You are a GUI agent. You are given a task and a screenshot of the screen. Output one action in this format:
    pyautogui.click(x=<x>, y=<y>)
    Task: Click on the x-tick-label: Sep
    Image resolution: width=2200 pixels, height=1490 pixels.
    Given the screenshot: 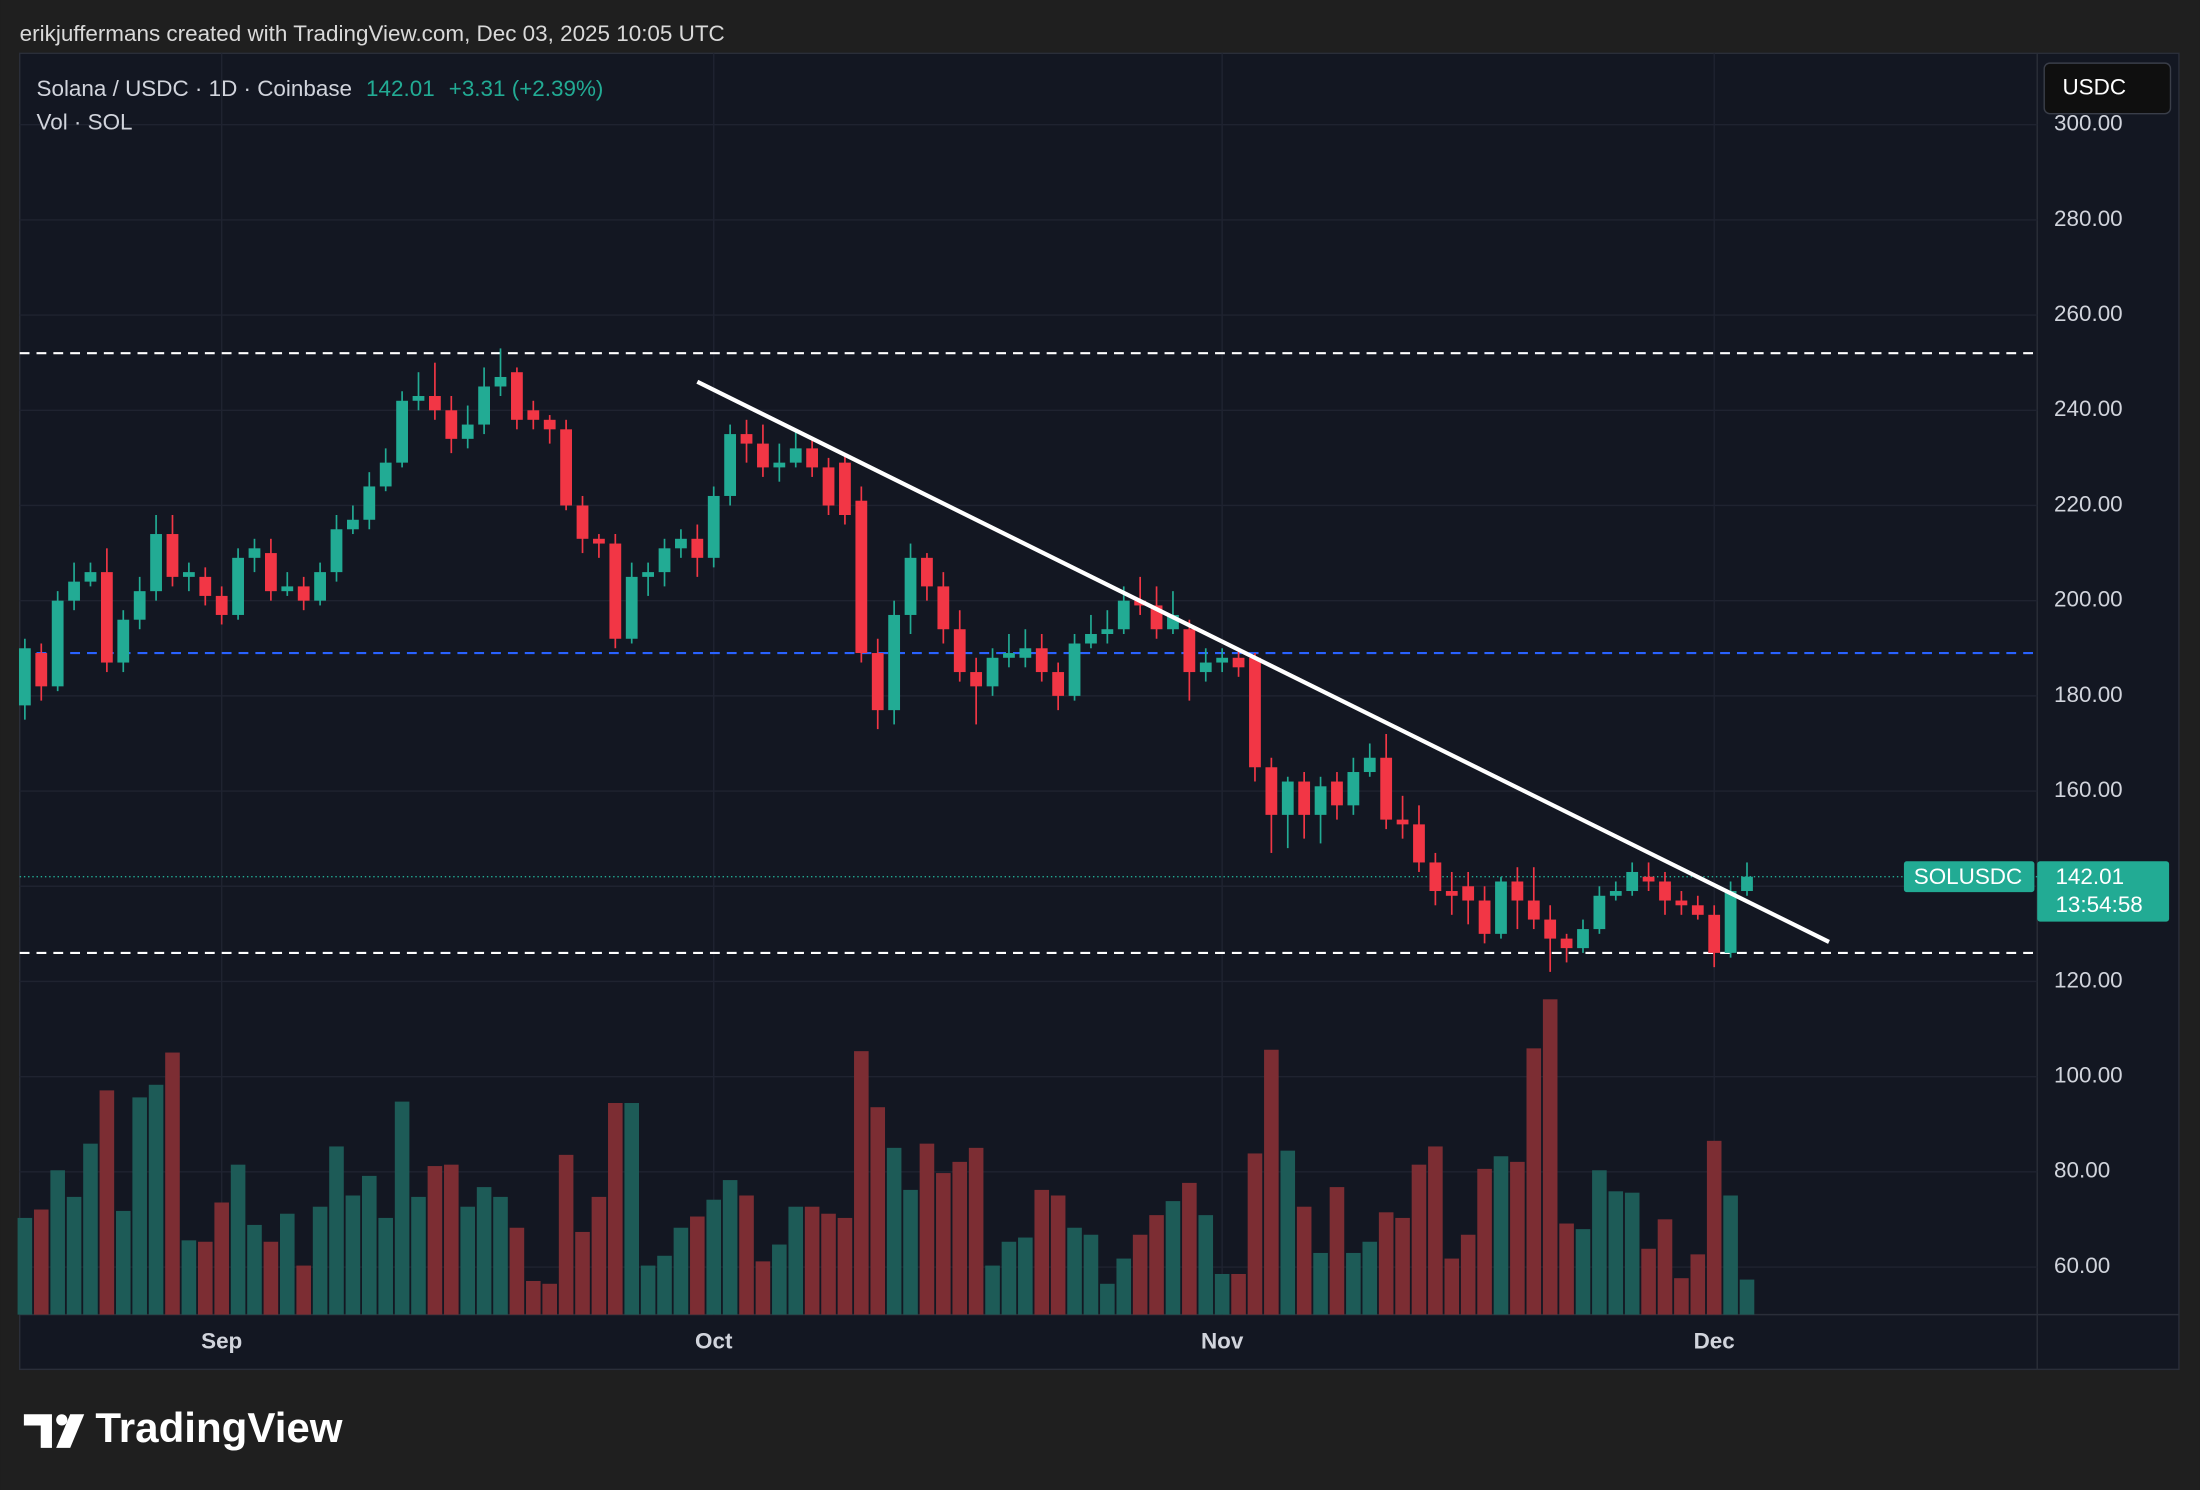 What is the action you would take?
    pyautogui.click(x=221, y=1341)
    